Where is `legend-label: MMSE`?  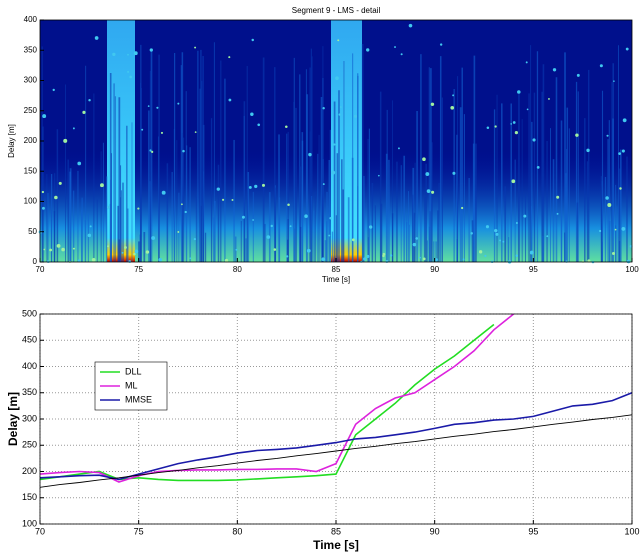
legend-label: MMSE is located at coordinates (138, 399).